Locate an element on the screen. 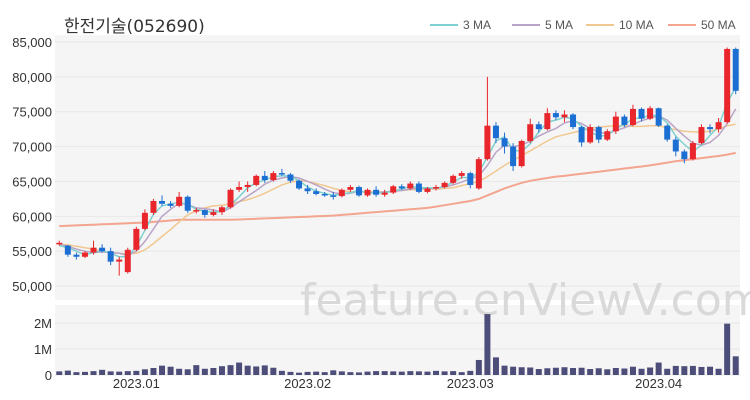 This screenshot has width=750, height=400. price-tick-label: 75,000 is located at coordinates (32, 112).